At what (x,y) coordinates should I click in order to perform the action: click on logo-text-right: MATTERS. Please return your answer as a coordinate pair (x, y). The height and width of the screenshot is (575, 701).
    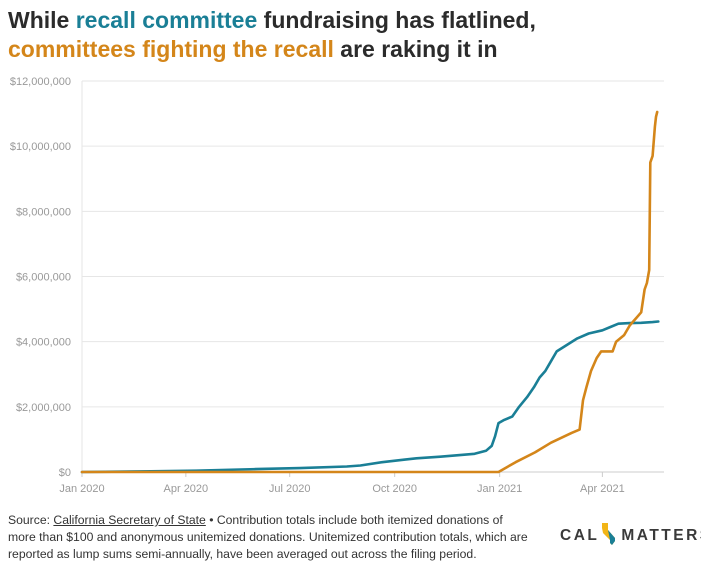
    Looking at the image, I should click on (661, 535).